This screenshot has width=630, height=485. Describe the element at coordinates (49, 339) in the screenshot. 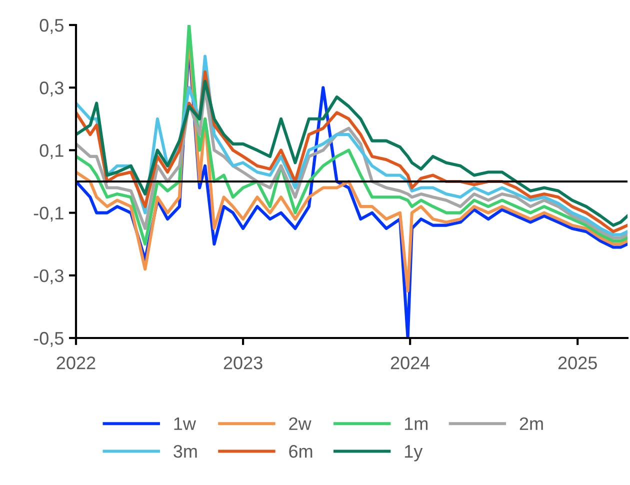

I see `y-tick-label: -0,5` at that location.